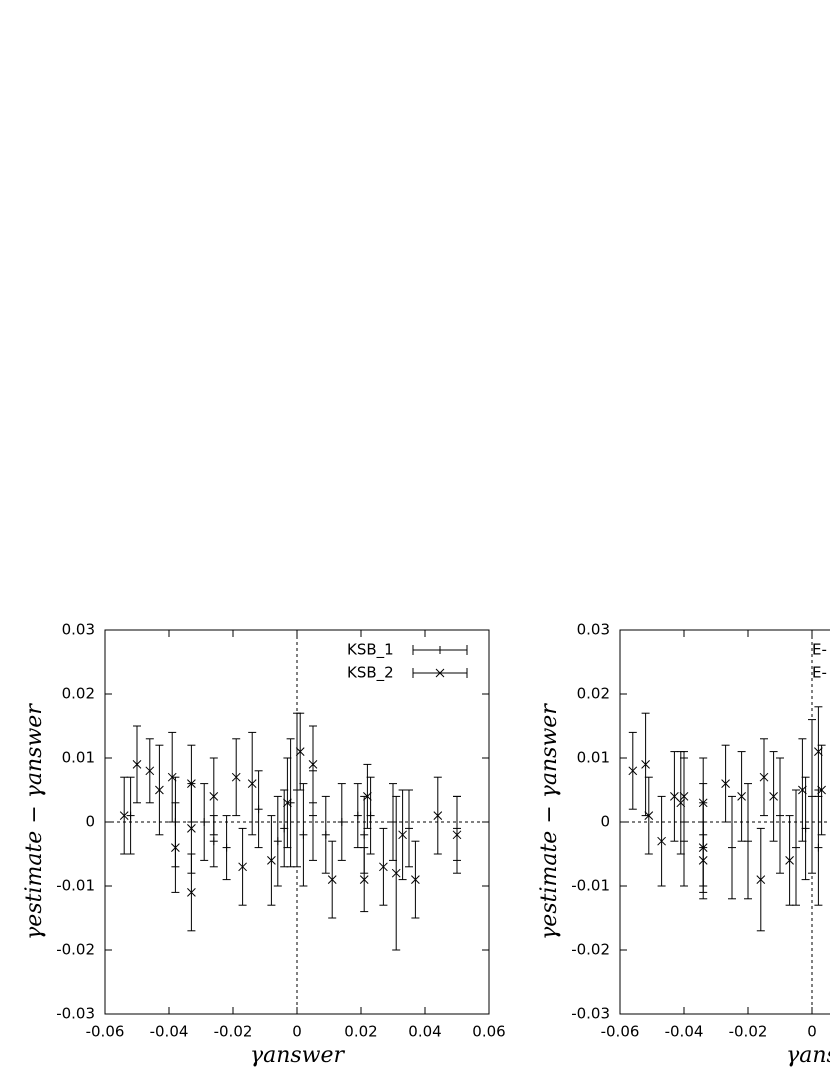  Describe the element at coordinates (748, 1032) in the screenshot. I see `x-tick-label: -0.02` at that location.